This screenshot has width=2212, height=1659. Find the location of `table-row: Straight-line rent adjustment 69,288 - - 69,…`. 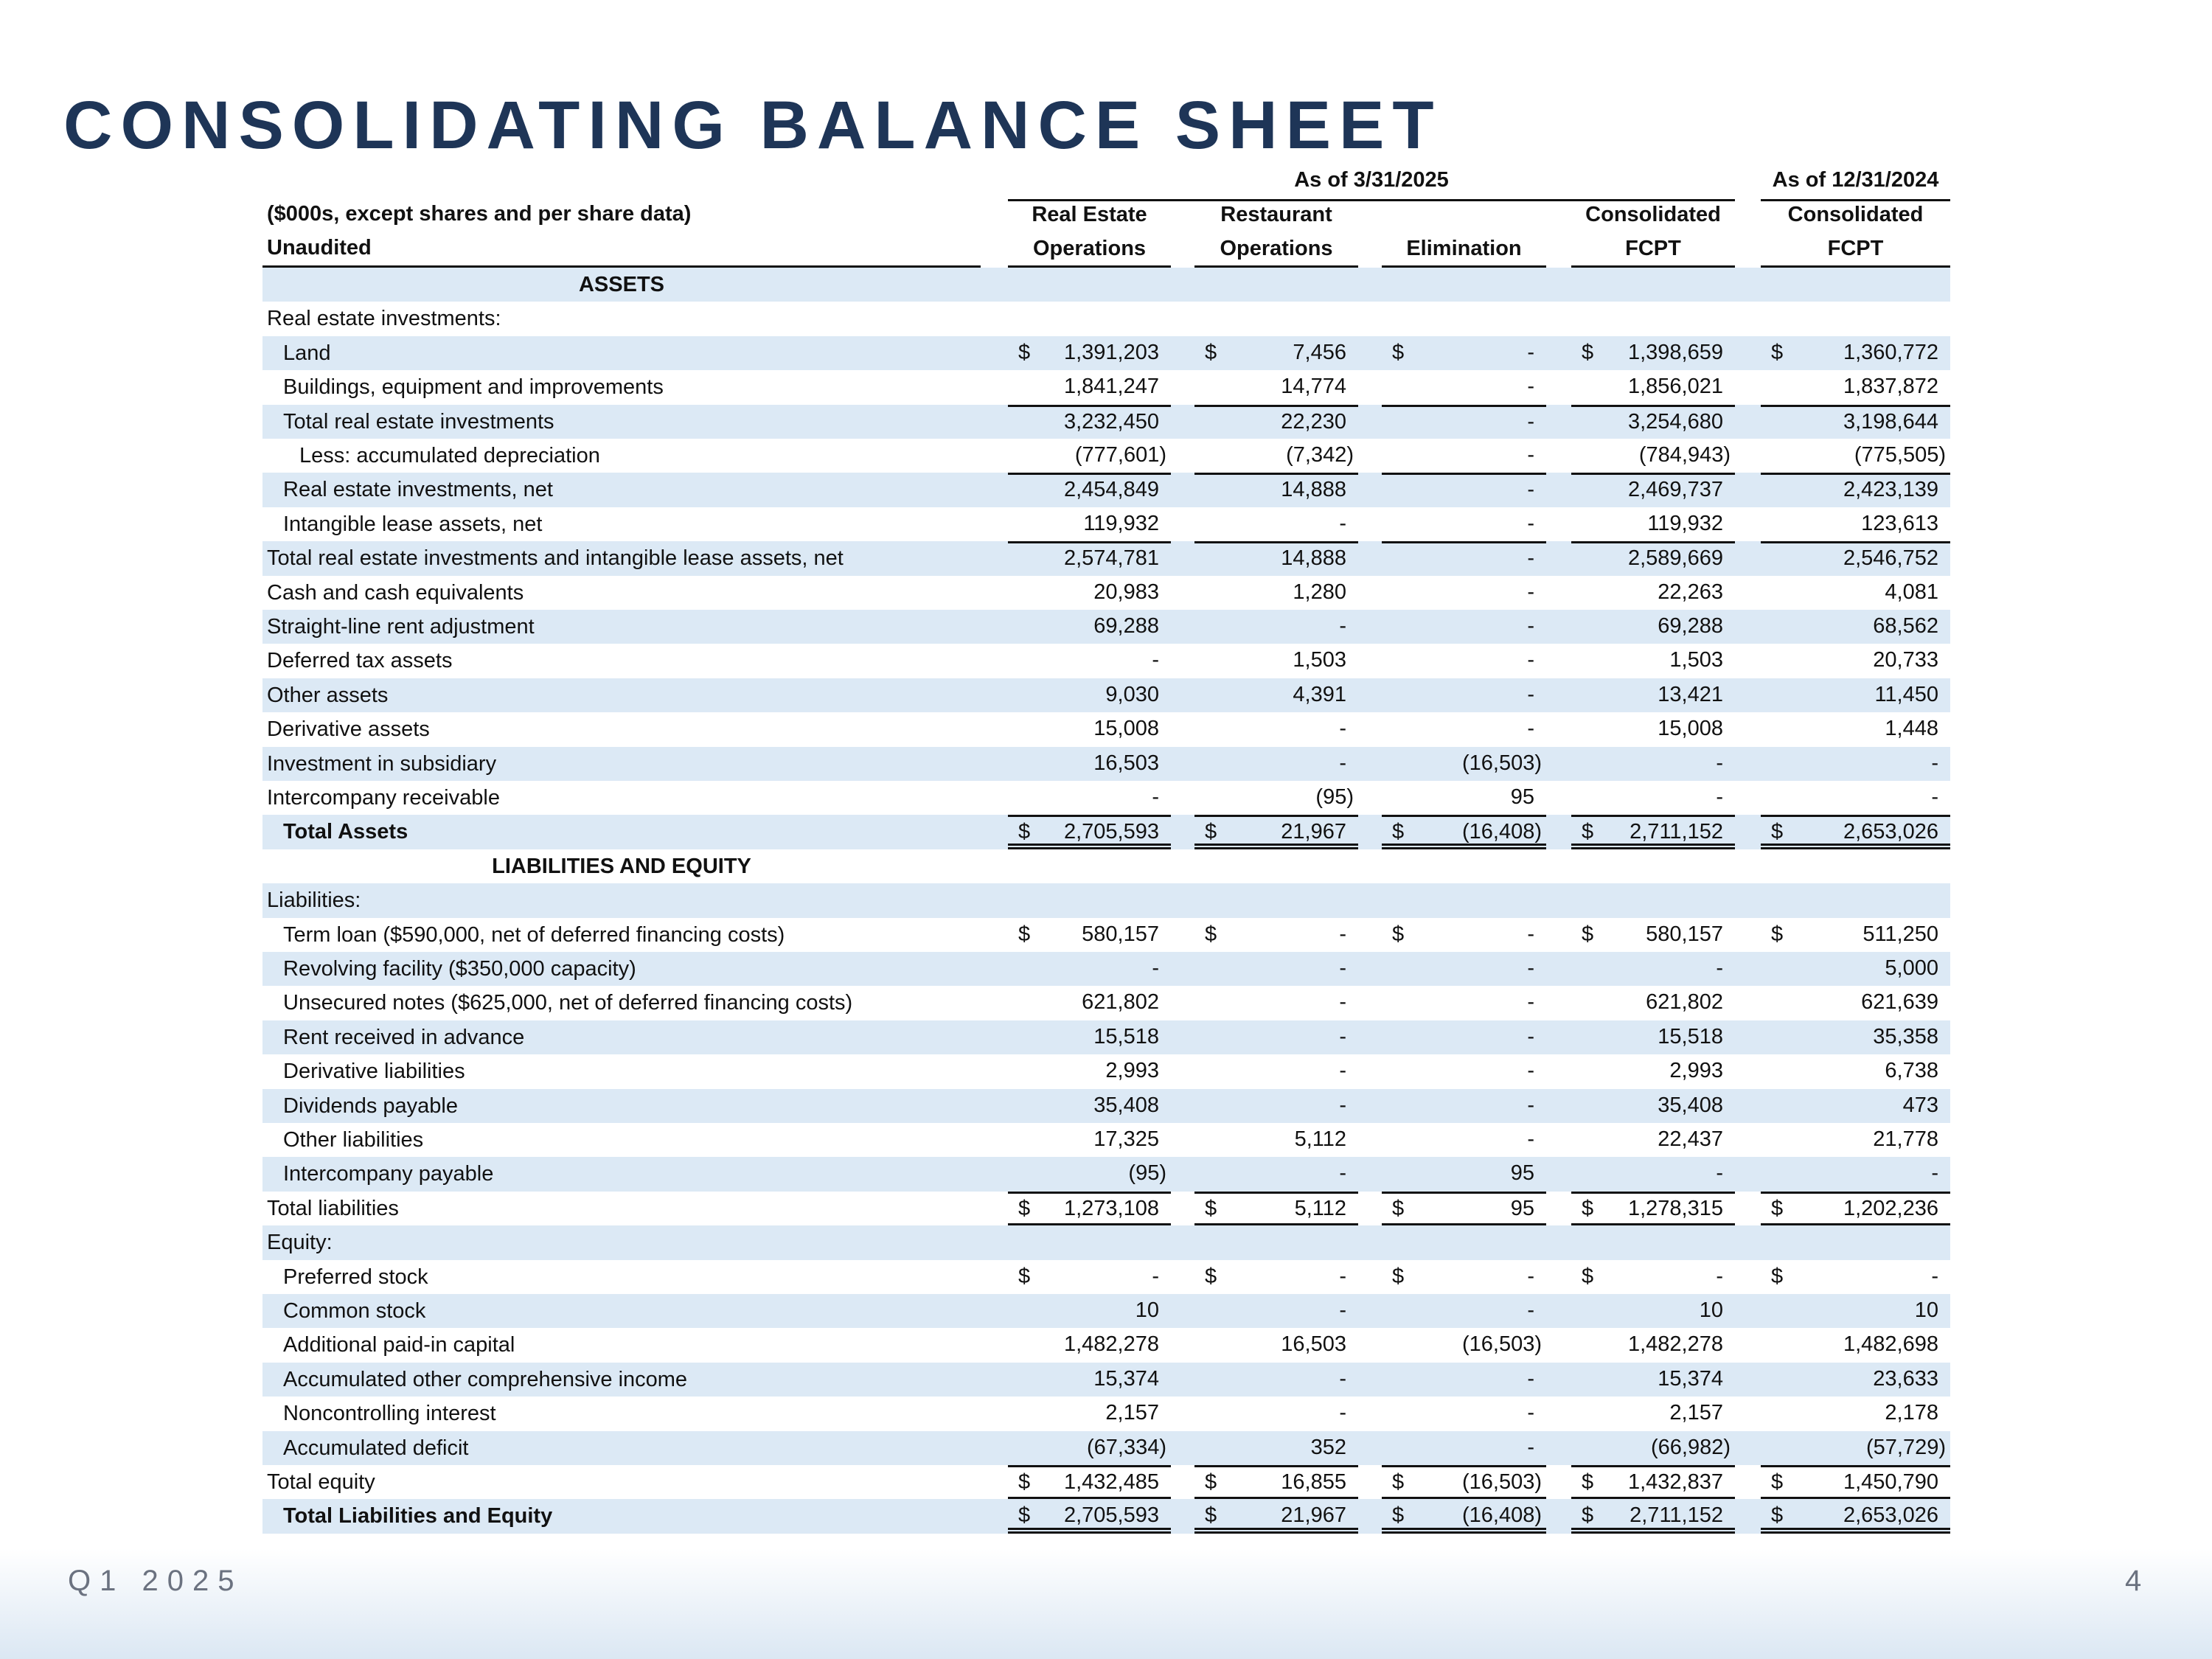

table-row: Straight-line rent adjustment 69,288 - - 69,… is located at coordinates (1106, 627).